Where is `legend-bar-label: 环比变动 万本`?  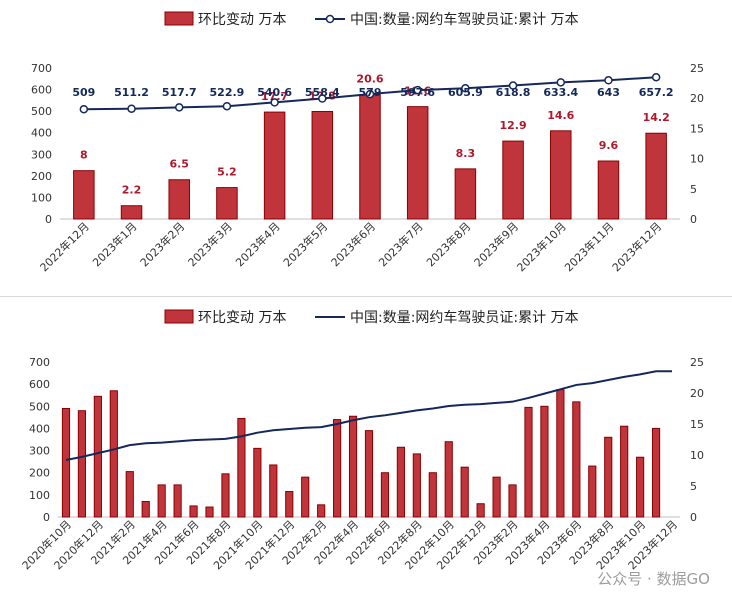 legend-bar-label: 环比变动 万本 is located at coordinates (242, 318).